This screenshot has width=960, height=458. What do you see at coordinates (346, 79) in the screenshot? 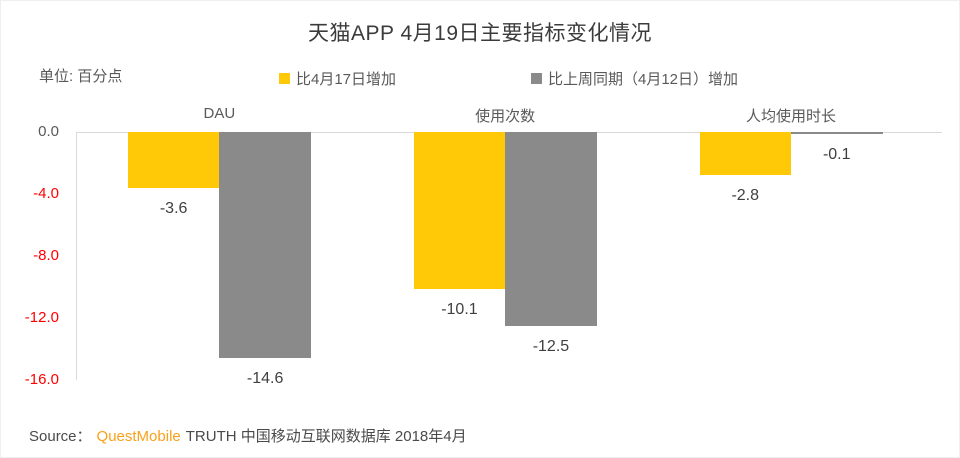
I see `legend-label: 比4月17日增加` at bounding box center [346, 79].